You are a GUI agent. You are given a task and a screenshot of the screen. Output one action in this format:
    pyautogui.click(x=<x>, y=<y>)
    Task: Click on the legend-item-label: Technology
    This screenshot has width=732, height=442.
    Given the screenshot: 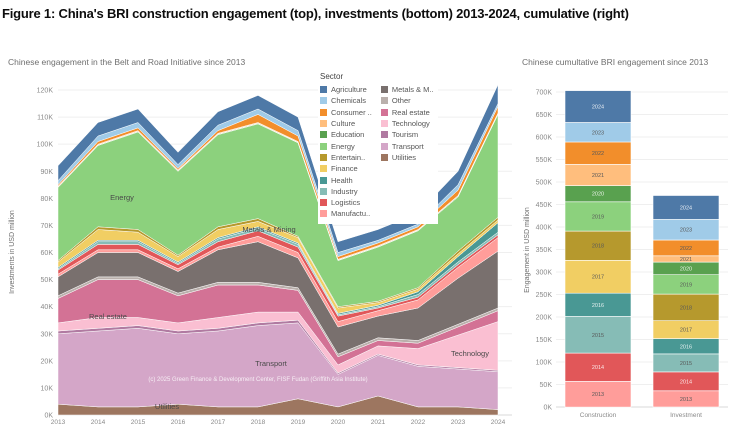 What is the action you would take?
    pyautogui.click(x=410, y=124)
    